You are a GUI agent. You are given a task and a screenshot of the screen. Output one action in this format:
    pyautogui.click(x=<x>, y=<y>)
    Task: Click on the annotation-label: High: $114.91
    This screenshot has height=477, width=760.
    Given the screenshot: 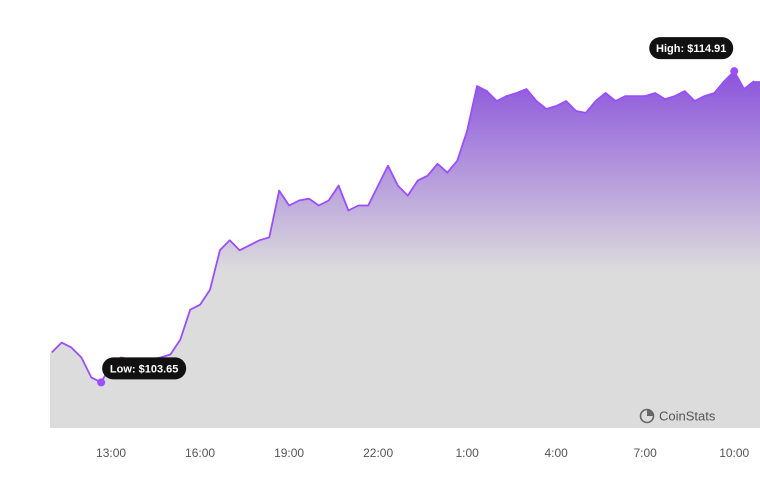 What is the action you would take?
    pyautogui.click(x=691, y=49)
    